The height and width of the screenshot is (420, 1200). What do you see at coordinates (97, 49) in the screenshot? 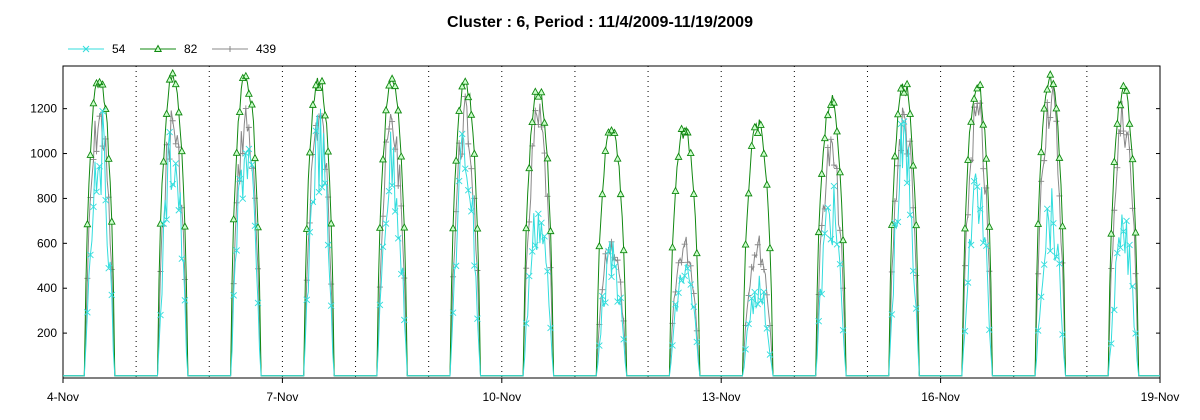
I see `legend-item-54: 54` at bounding box center [97, 49].